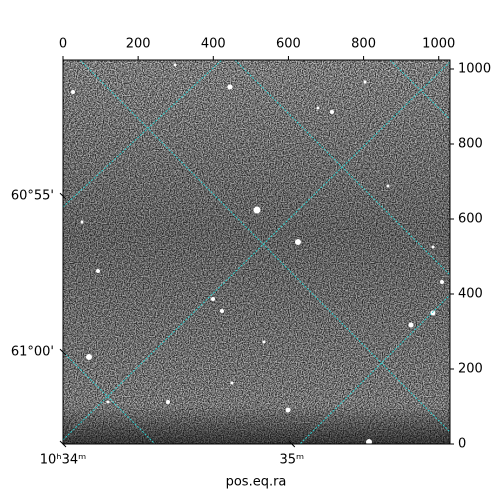 The width and height of the screenshot is (500, 500). What do you see at coordinates (63, 44) in the screenshot?
I see `x-tick-label: 0` at bounding box center [63, 44].